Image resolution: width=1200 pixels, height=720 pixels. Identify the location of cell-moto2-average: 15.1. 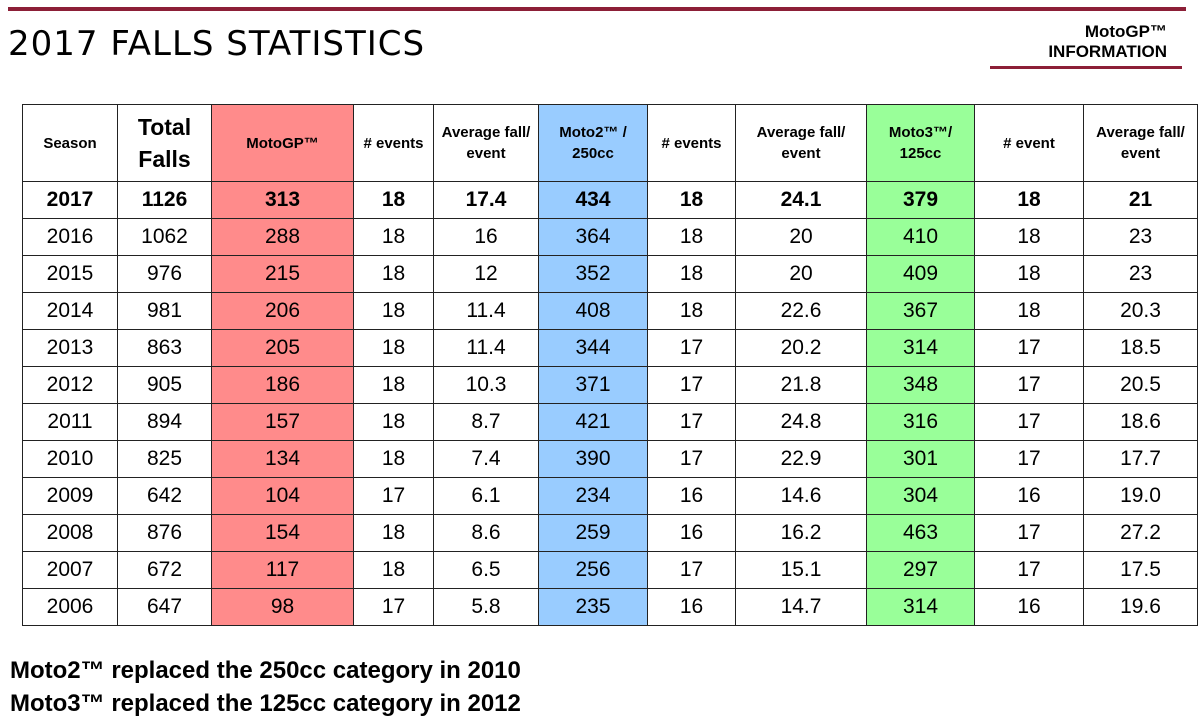
(801, 570).